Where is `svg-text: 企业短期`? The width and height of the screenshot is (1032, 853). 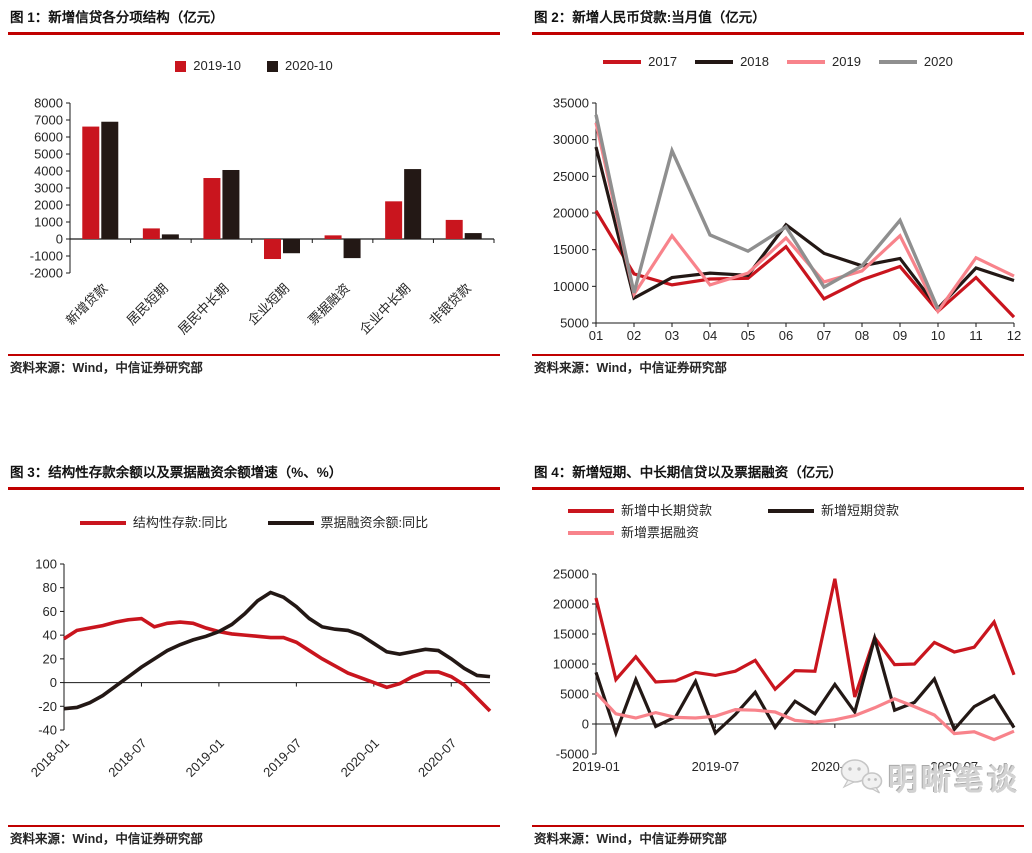 svg-text: 企业短期 is located at coordinates (268, 304).